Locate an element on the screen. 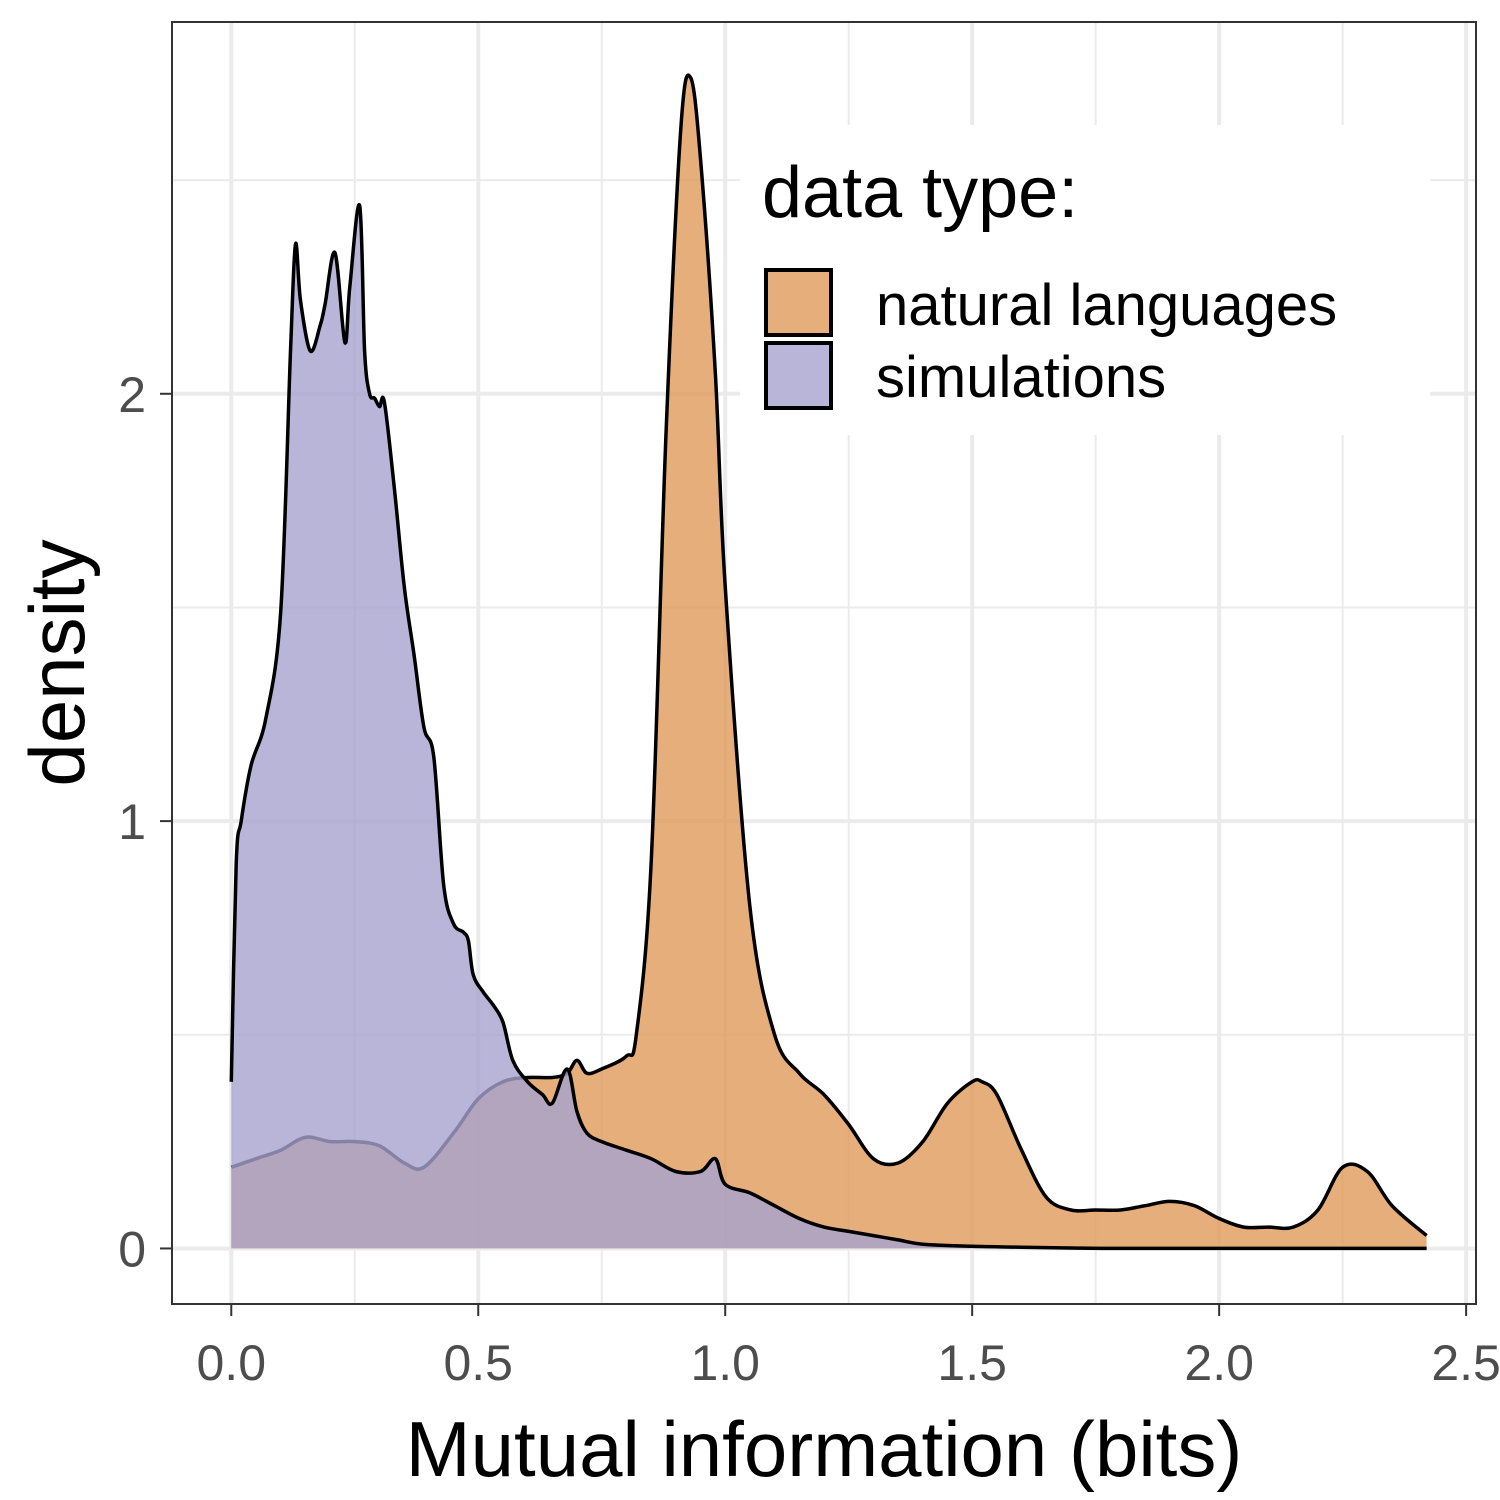  x-tick-label: 1.0 is located at coordinates (725, 1363).